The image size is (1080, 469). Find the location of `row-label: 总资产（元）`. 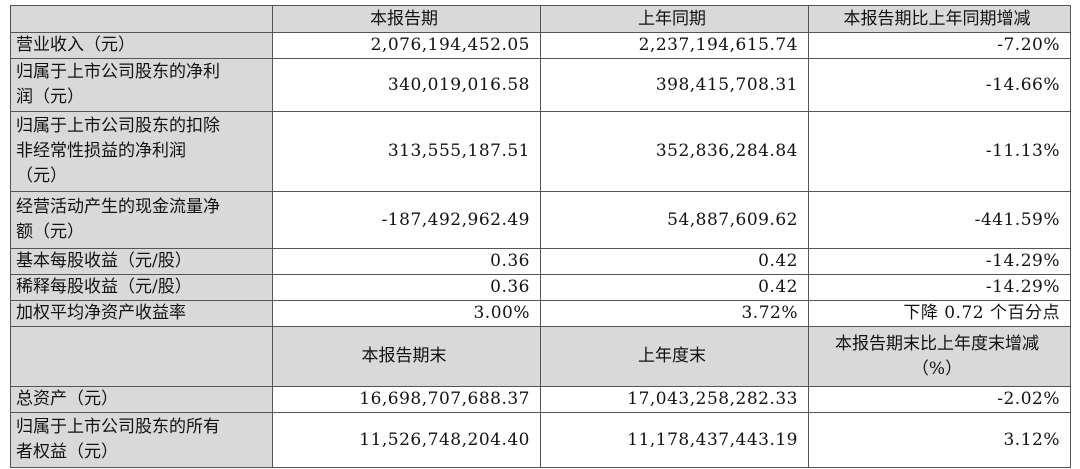

row-label: 总资产（元） is located at coordinates (141, 399).